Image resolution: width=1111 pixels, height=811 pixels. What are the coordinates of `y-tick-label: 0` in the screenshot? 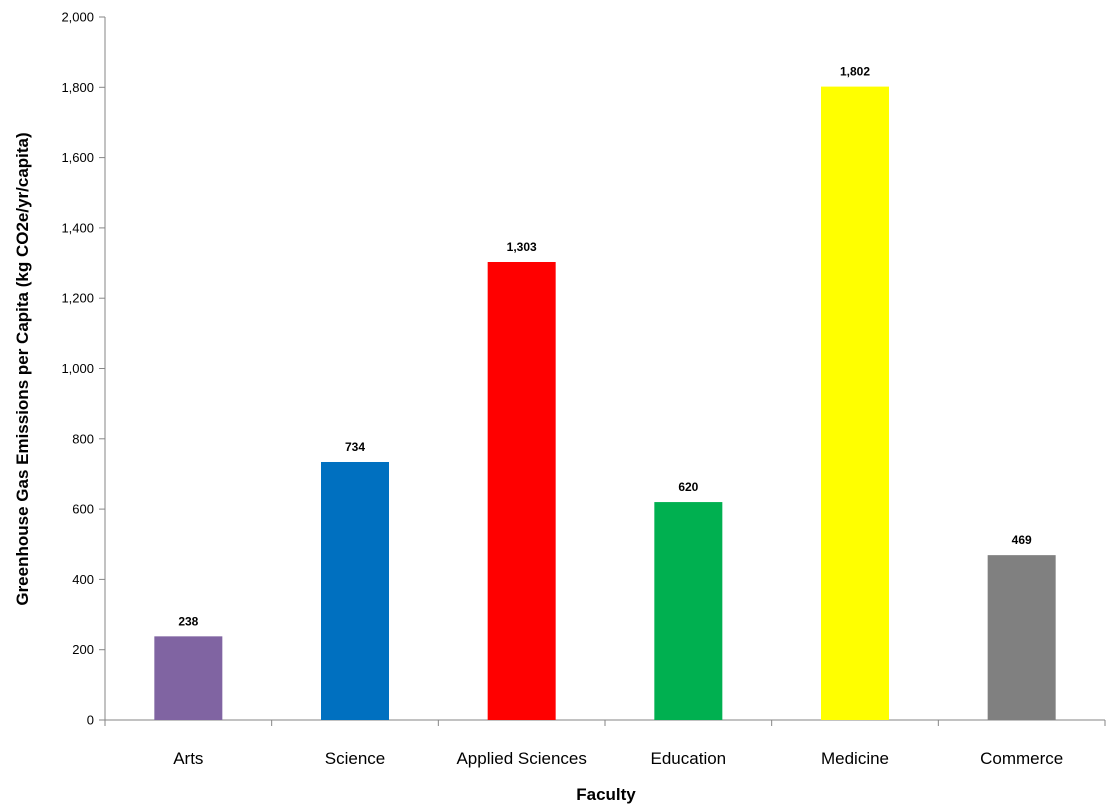 It's located at (90, 720).